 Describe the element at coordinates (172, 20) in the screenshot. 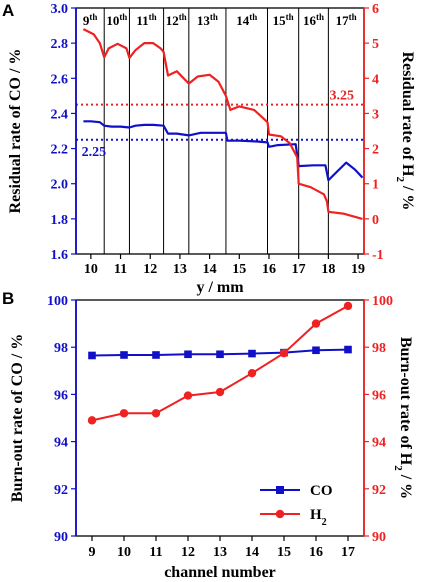

I see `region-number: 12` at that location.